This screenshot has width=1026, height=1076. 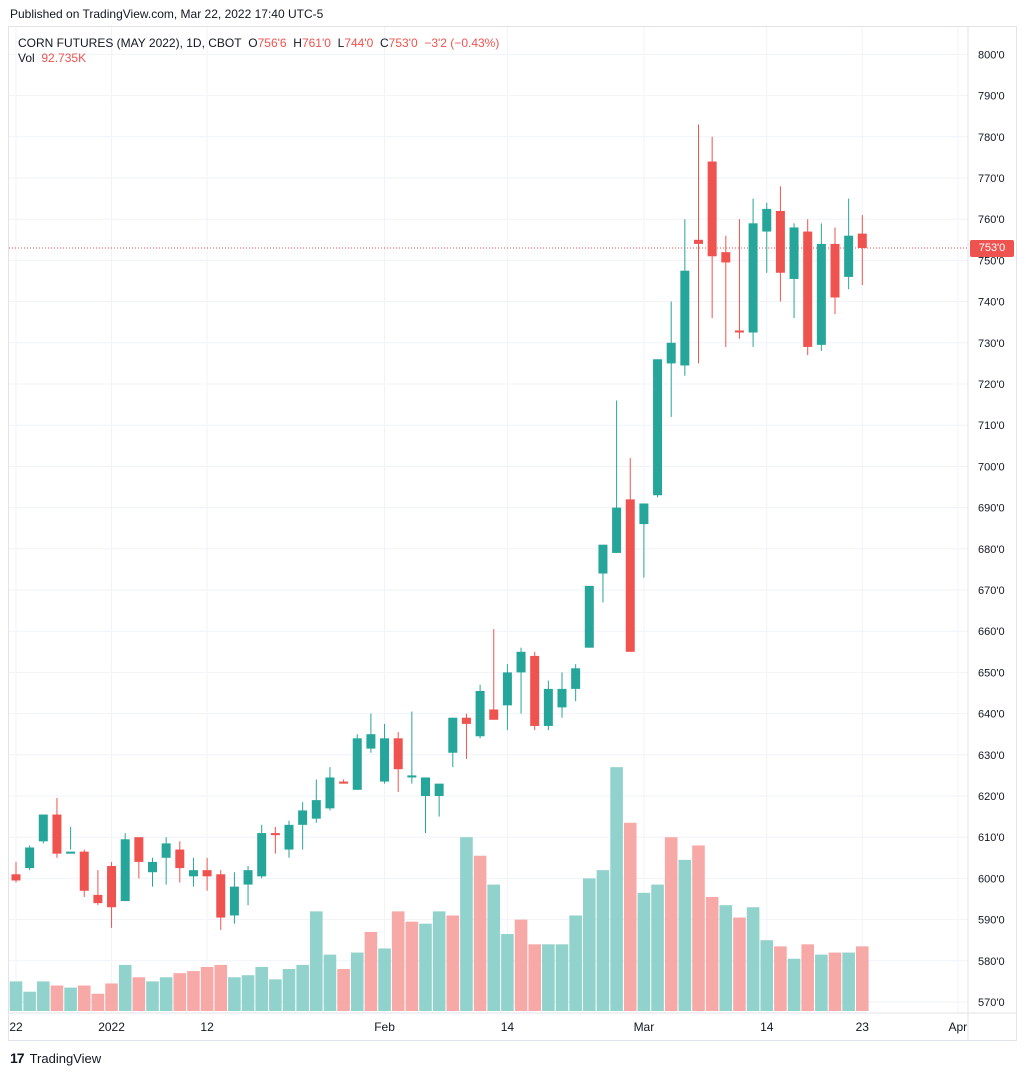 I want to click on y-tick-label: 720'0, so click(x=991, y=385).